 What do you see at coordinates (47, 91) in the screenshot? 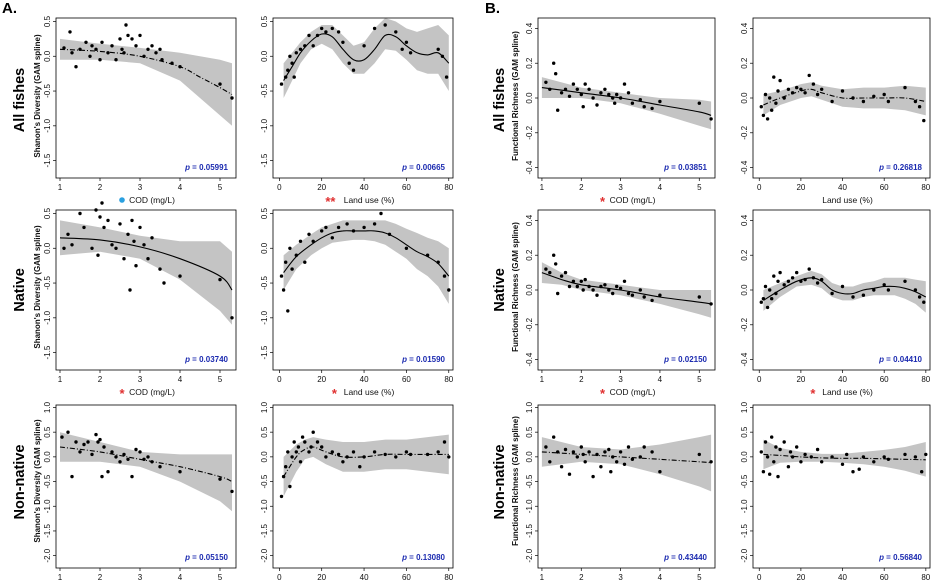
I see `y-tick-label: -0.5` at bounding box center [47, 91].